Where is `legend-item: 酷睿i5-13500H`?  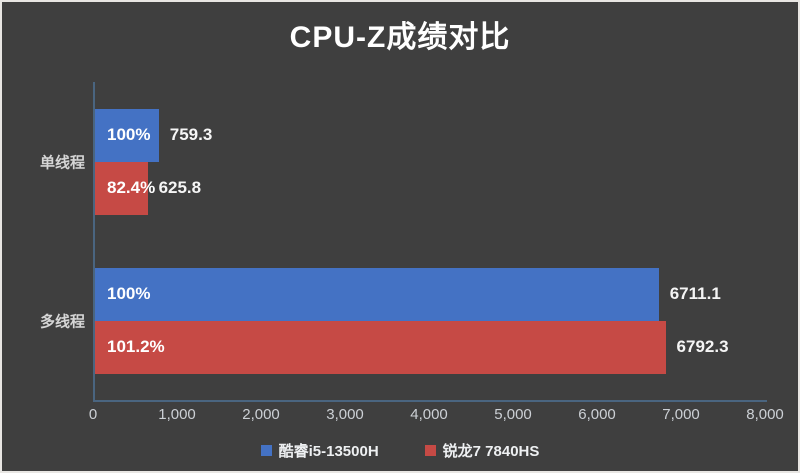
legend-item: 酷睿i5-13500H is located at coordinates (319, 450).